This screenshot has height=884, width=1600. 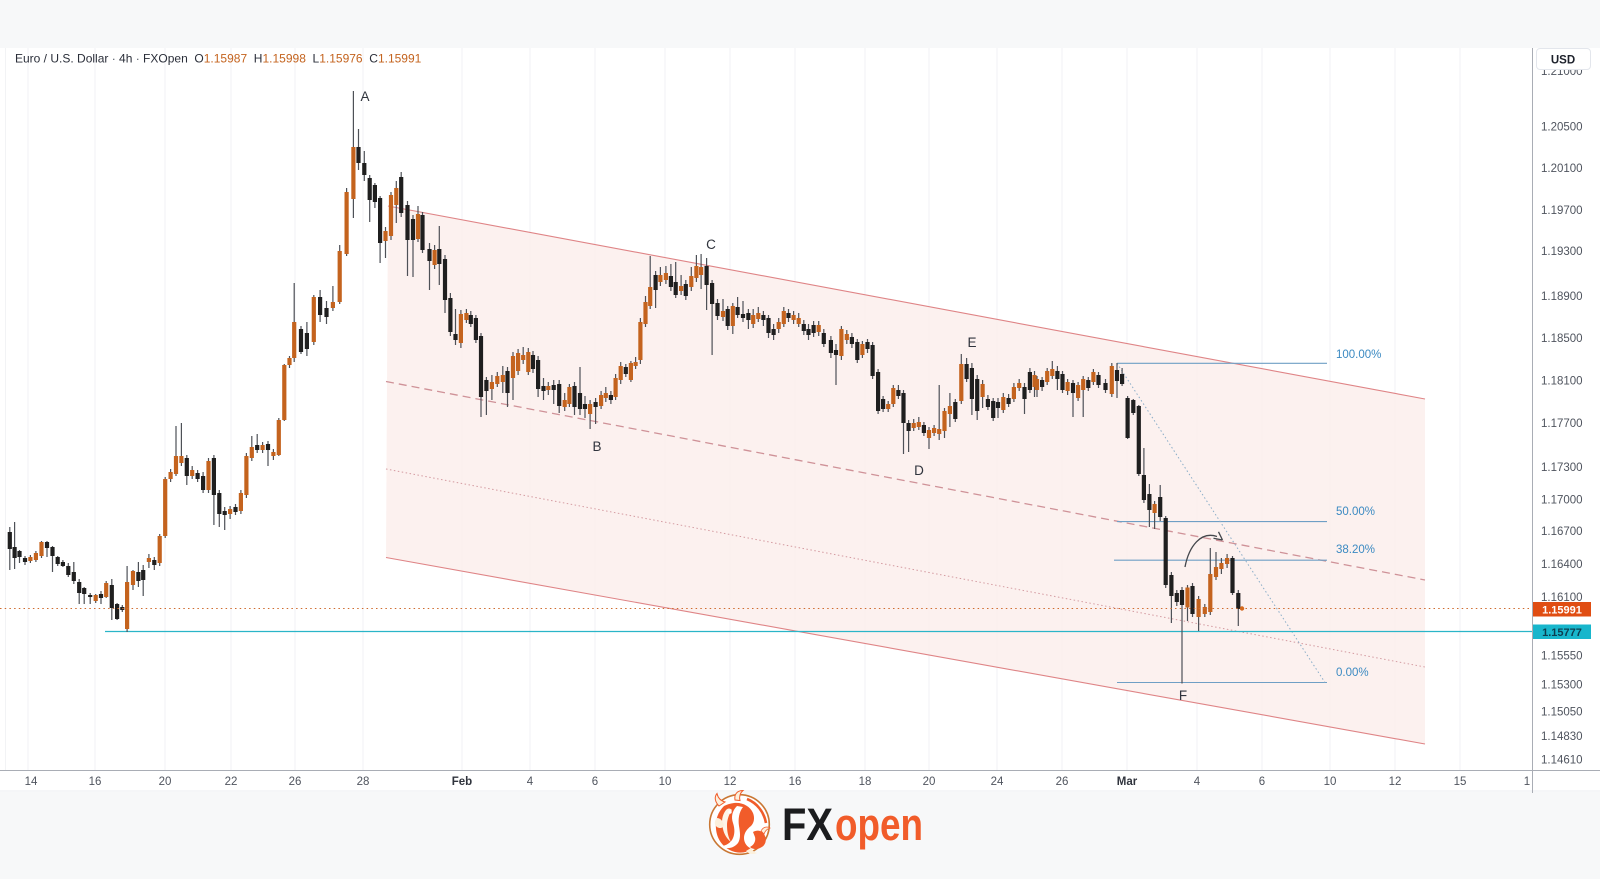 What do you see at coordinates (462, 782) in the screenshot?
I see `svg-text: Feb` at bounding box center [462, 782].